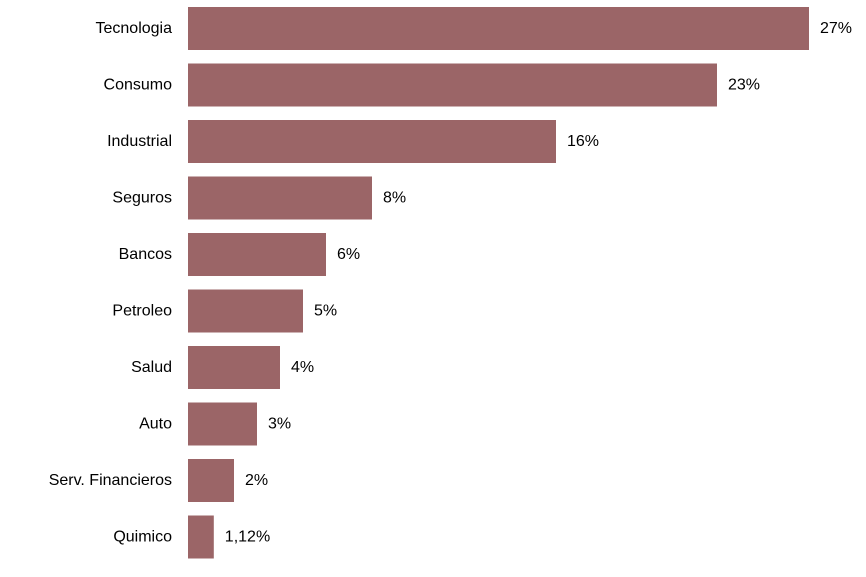  I want to click on category-label-6: Salud, so click(151, 367).